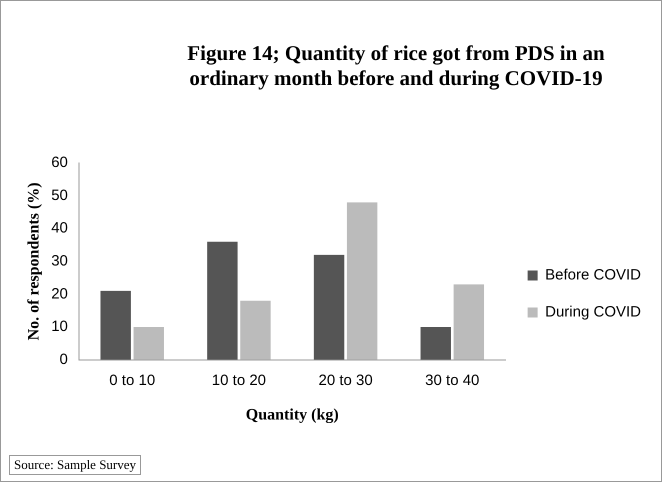 The image size is (662, 482). What do you see at coordinates (593, 312) in the screenshot?
I see `legend-label: During COVID` at bounding box center [593, 312].